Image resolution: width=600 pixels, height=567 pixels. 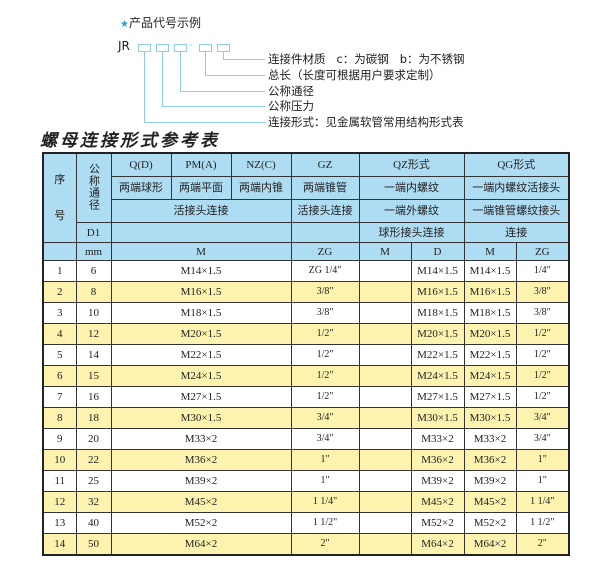 What do you see at coordinates (354, 75) in the screenshot?
I see `label-length: 总长（长度可根据用户要求定制）` at bounding box center [354, 75].